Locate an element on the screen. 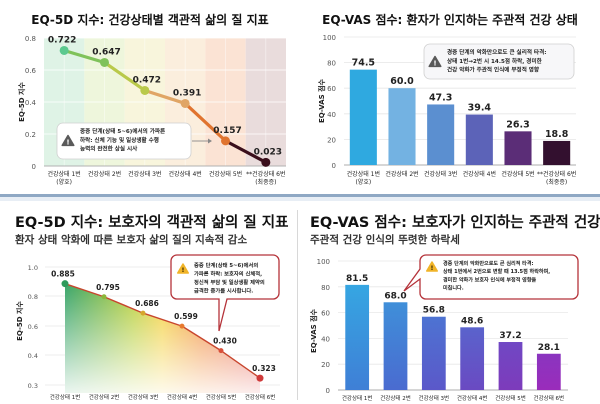 The height and width of the screenshot is (404, 600). y-tick-label: 0.2 is located at coordinates (30, 135).